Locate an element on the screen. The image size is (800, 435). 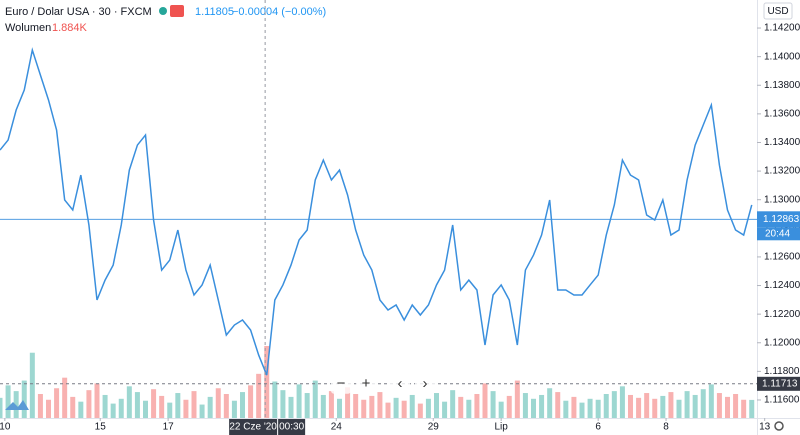
settings-icon is located at coordinates (779, 426).